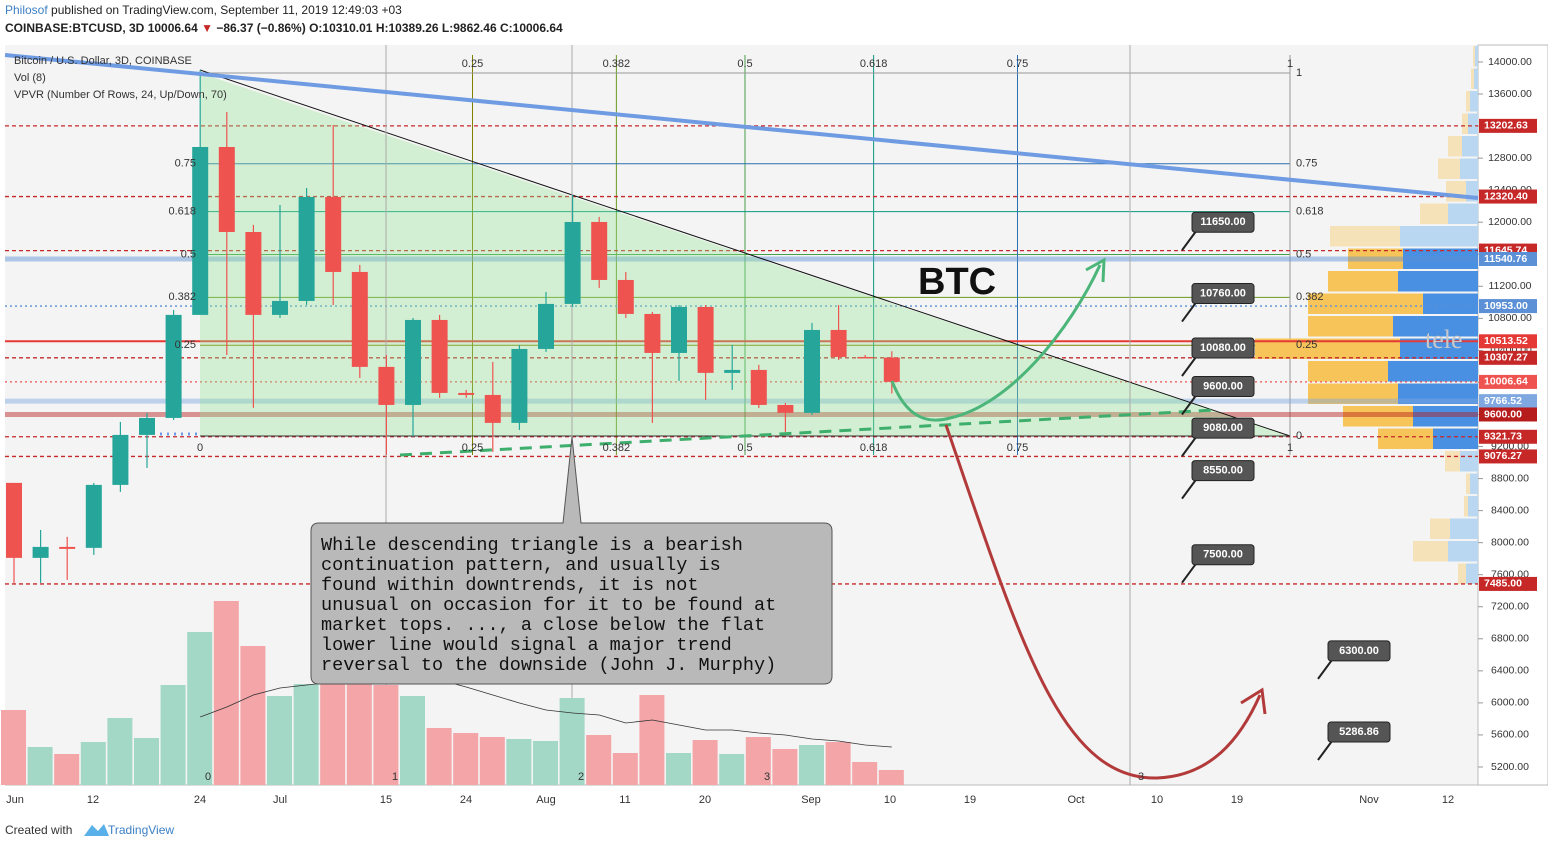  Describe the element at coordinates (1095, 270) in the screenshot. I see `bullish-arrowhead` at that location.